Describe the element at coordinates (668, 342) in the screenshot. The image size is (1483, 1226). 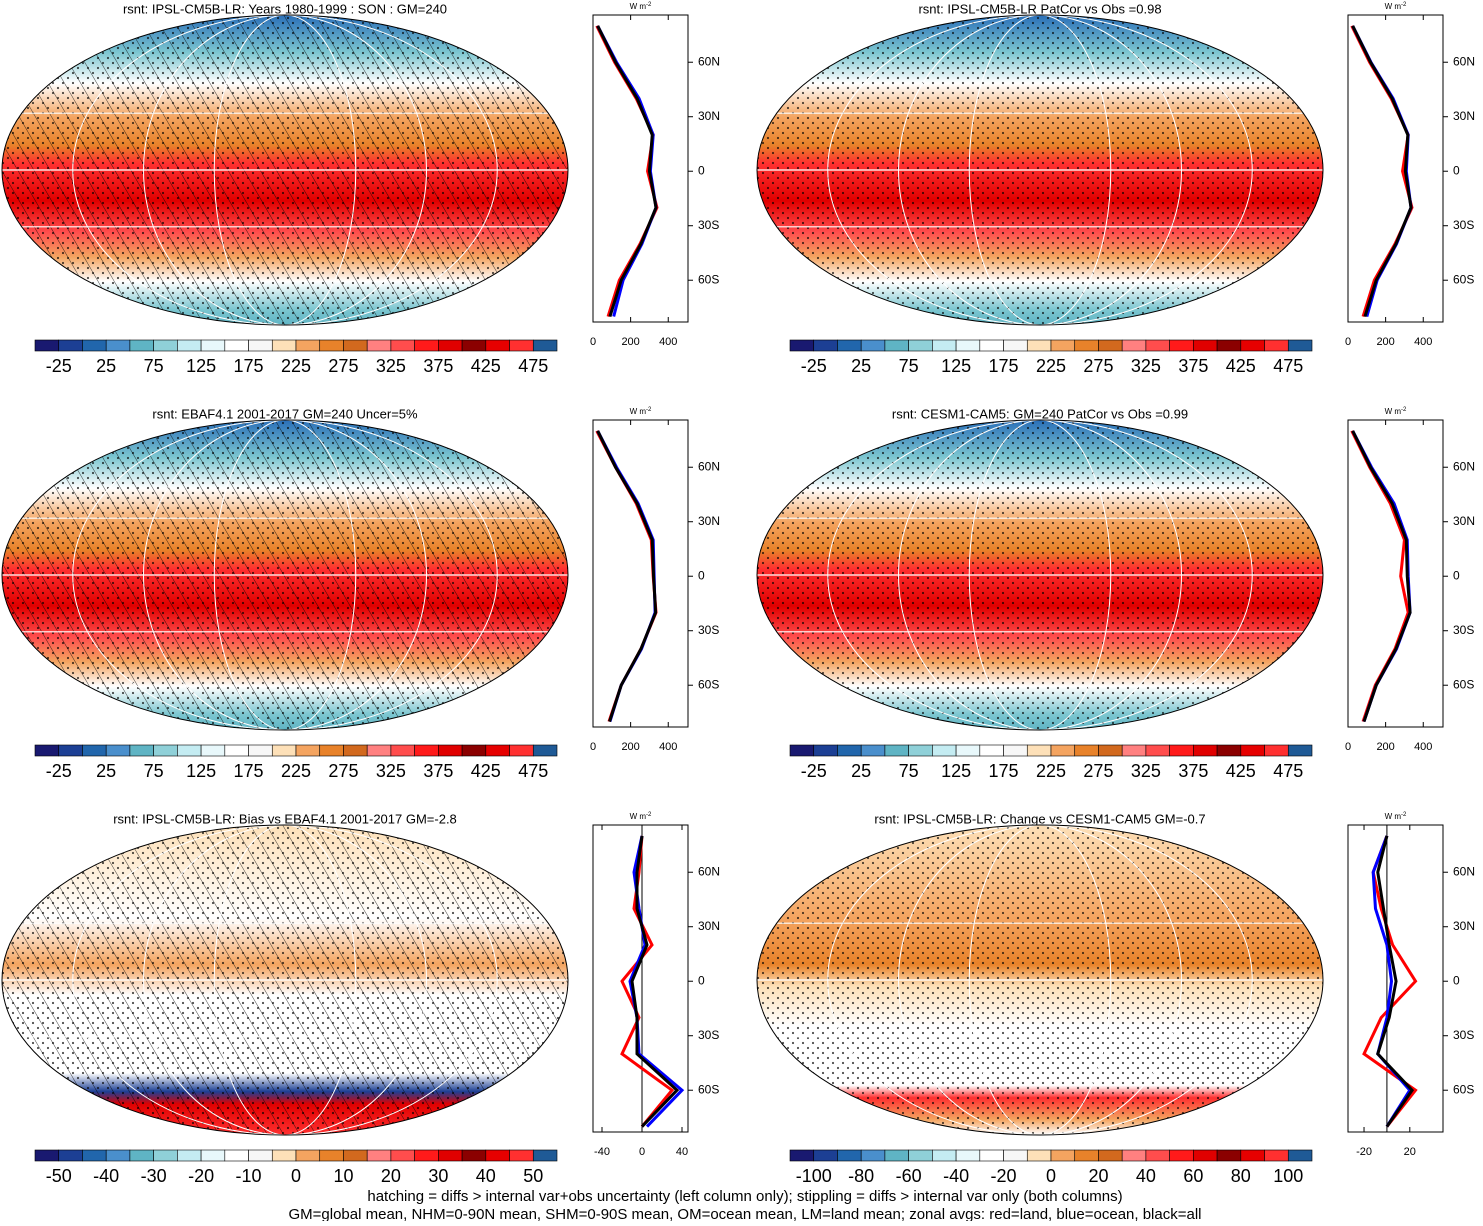
I see `x-tick-label: 400` at that location.